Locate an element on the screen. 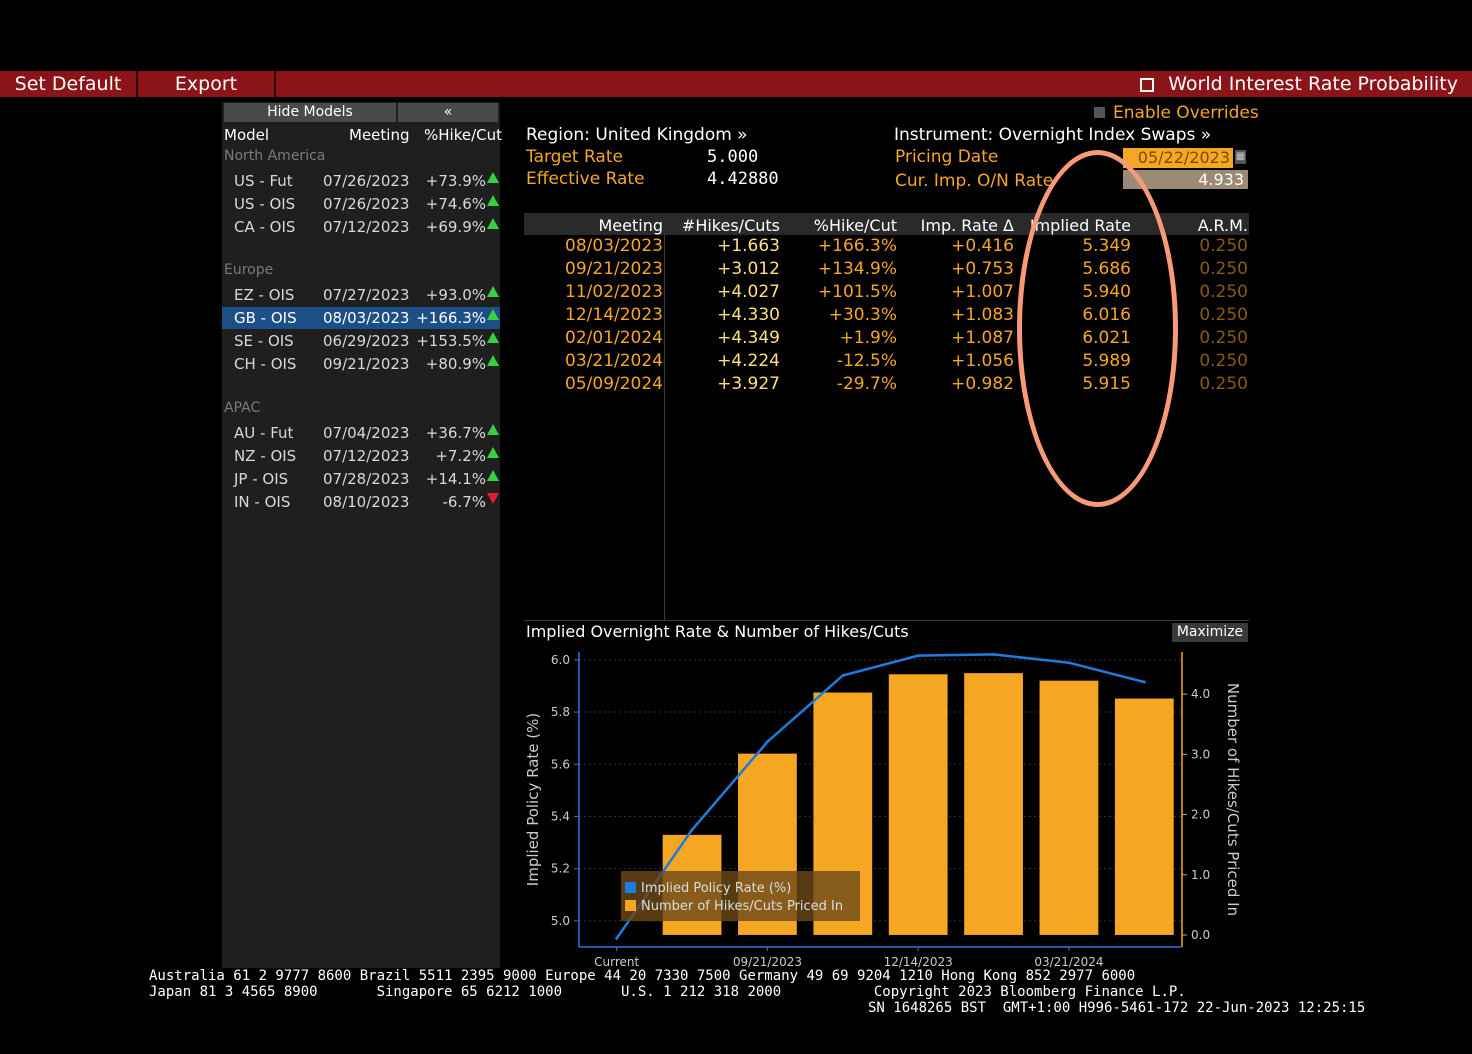 This screenshot has width=1472, height=1054. col-header-pct-hike-cut: %Hike/Cut is located at coordinates (855, 225).